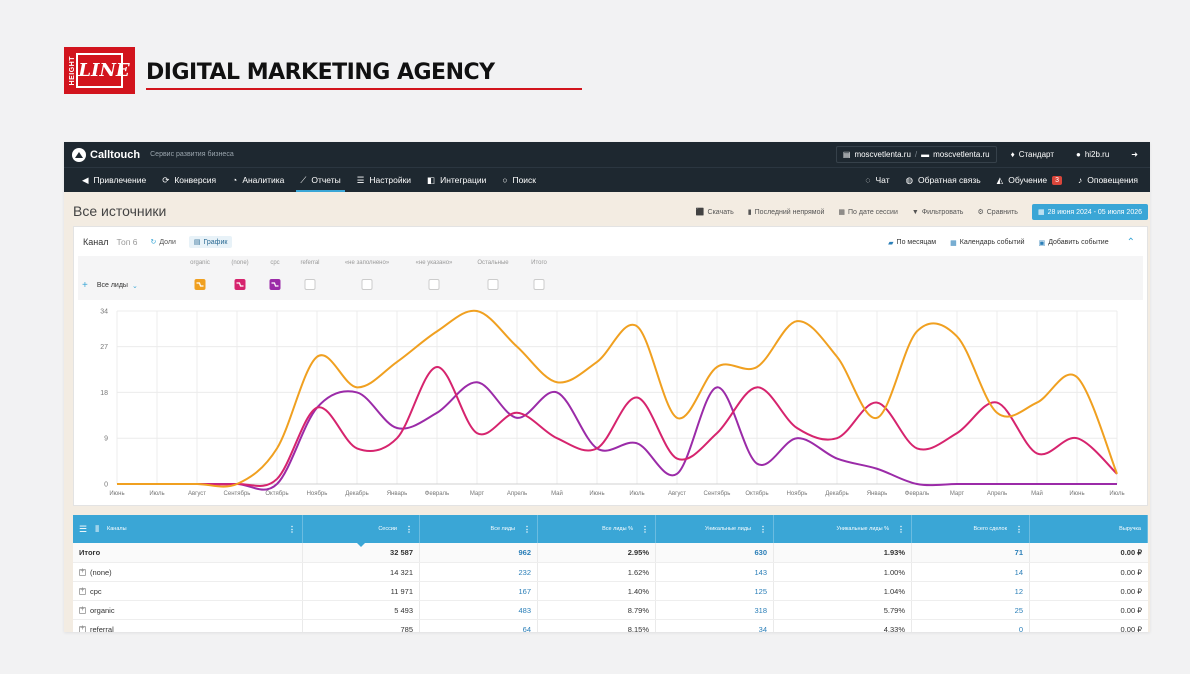 The height and width of the screenshot is (674, 1190). I want to click on logout-button: ➜, so click(1134, 154).